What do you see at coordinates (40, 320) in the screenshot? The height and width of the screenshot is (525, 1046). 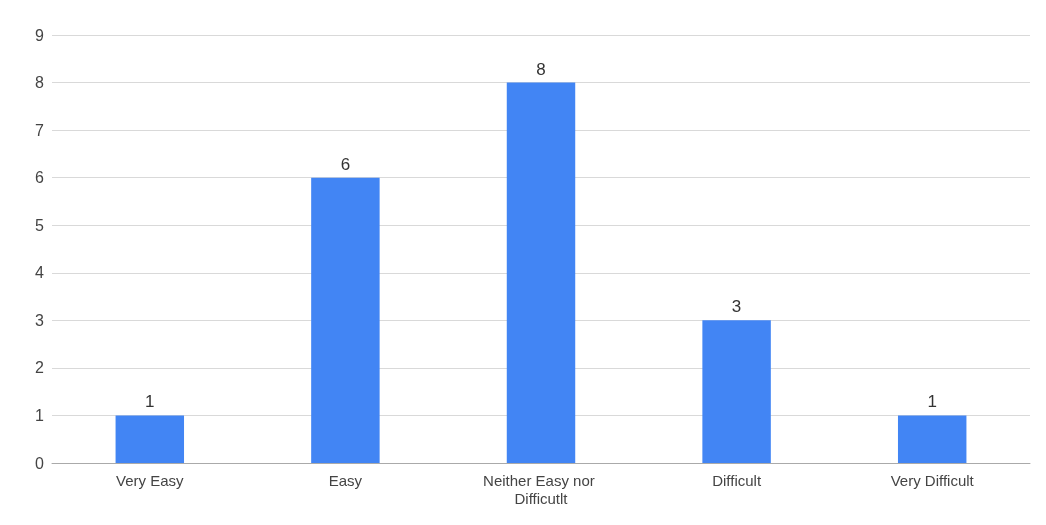 I see `y-tick-label: 3` at bounding box center [40, 320].